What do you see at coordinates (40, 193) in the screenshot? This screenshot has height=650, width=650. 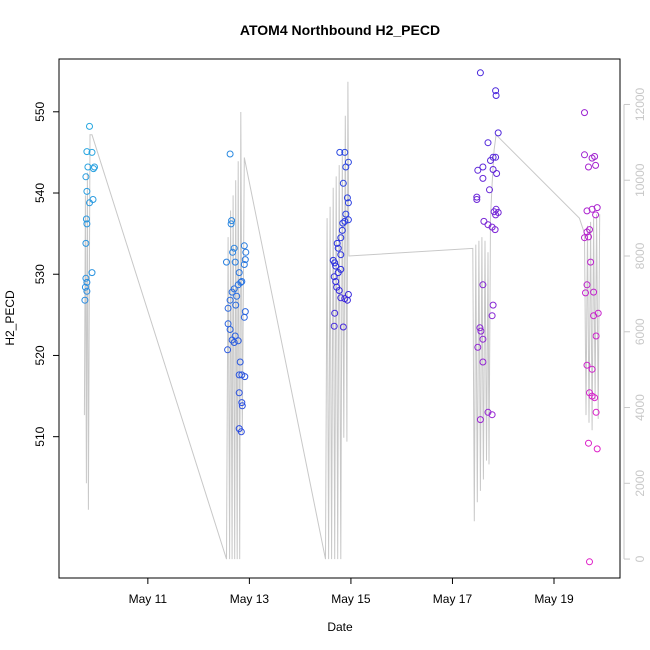 I see `y-tick-label: 540` at bounding box center [40, 193].